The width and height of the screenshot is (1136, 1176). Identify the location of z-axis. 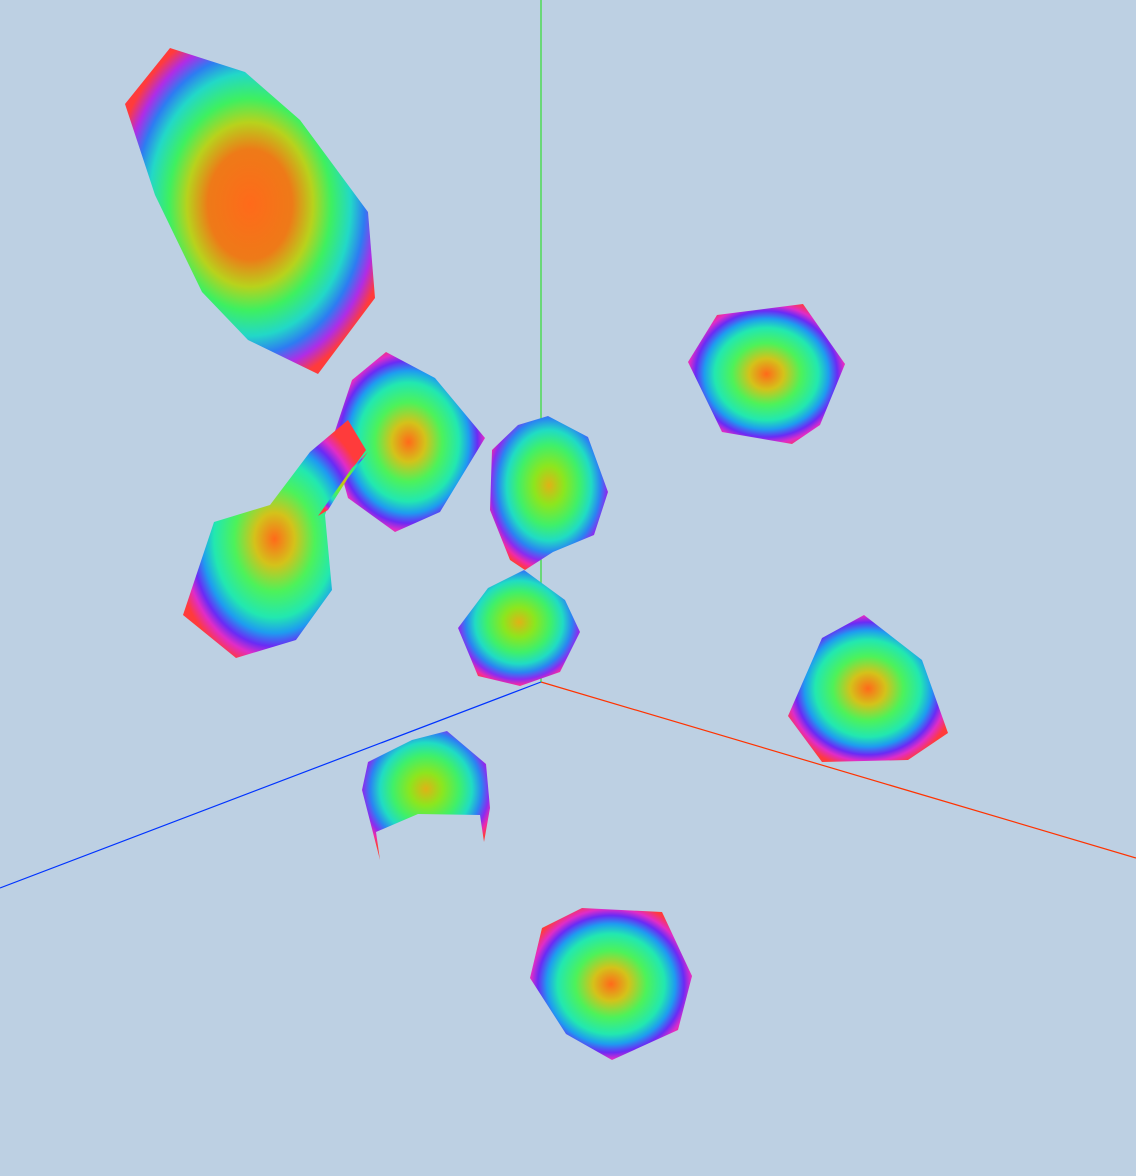
(271, 785).